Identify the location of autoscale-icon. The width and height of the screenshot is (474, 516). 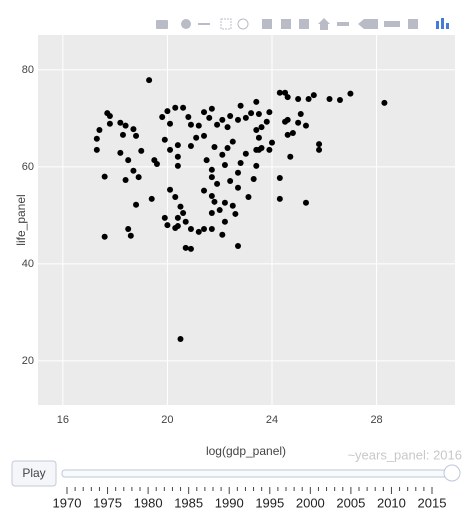
(304, 24).